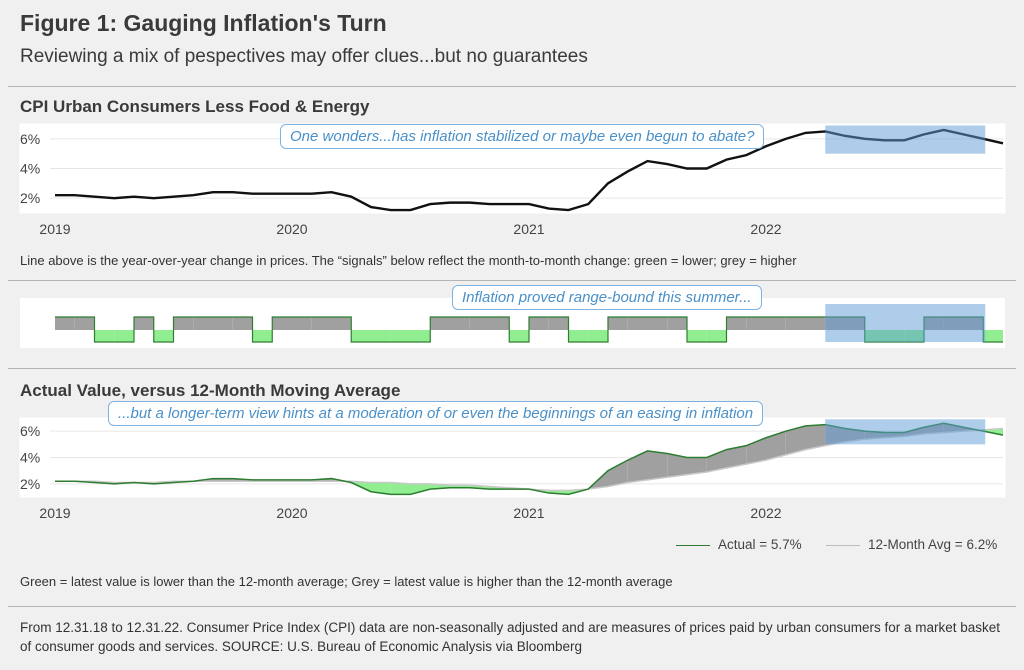 This screenshot has width=1024, height=670. Describe the element at coordinates (30, 484) in the screenshot. I see `moving-average-y-tick-label: 2%` at that location.